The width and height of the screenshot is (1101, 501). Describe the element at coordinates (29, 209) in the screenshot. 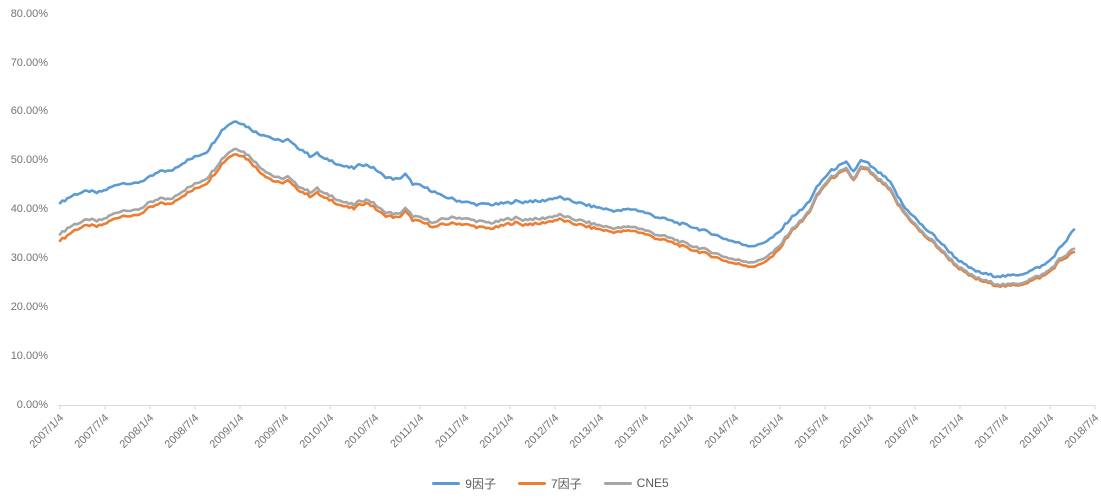

I see `y-axis-label: 40.00%` at that location.